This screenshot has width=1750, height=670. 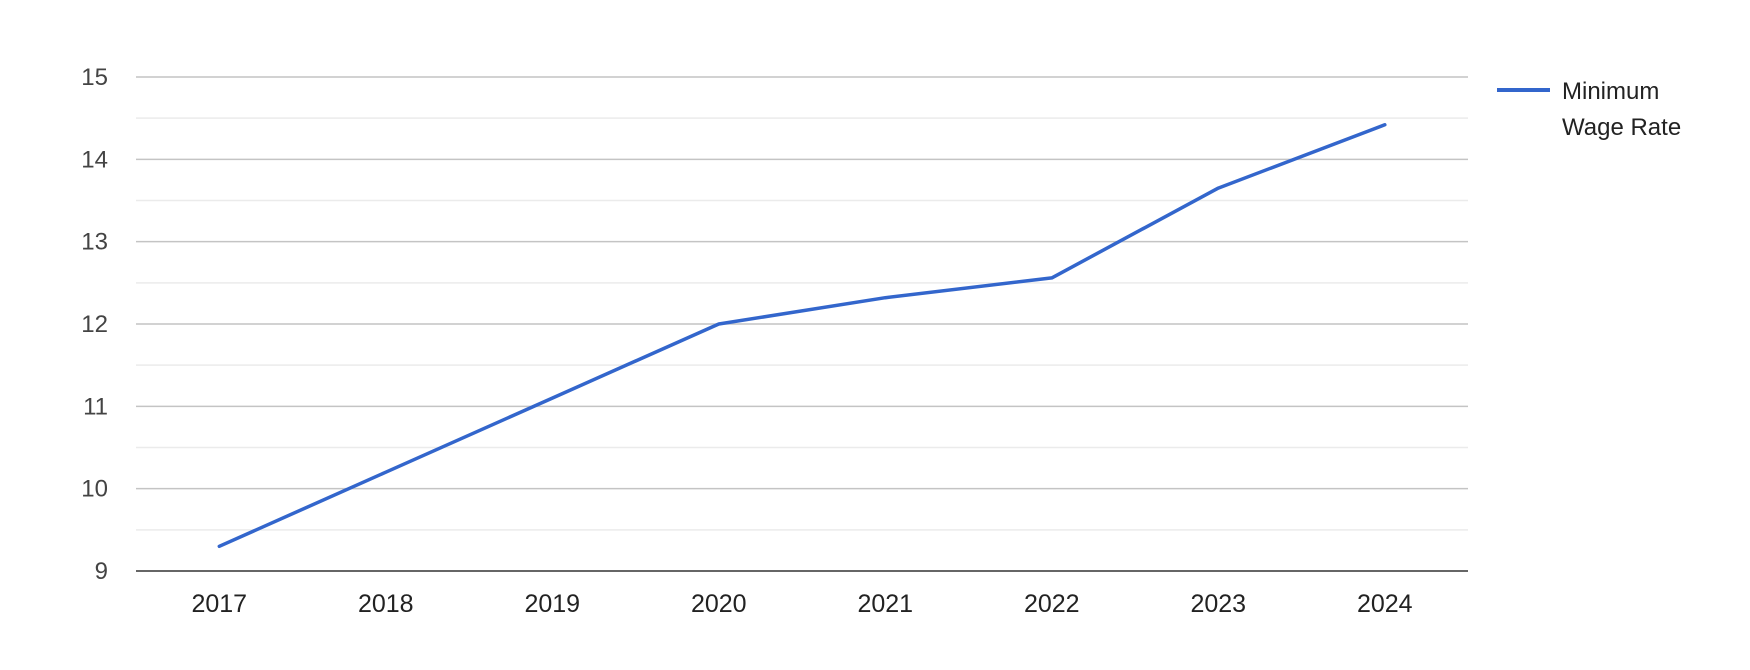 I want to click on x-tick-label: 2018, so click(x=386, y=604).